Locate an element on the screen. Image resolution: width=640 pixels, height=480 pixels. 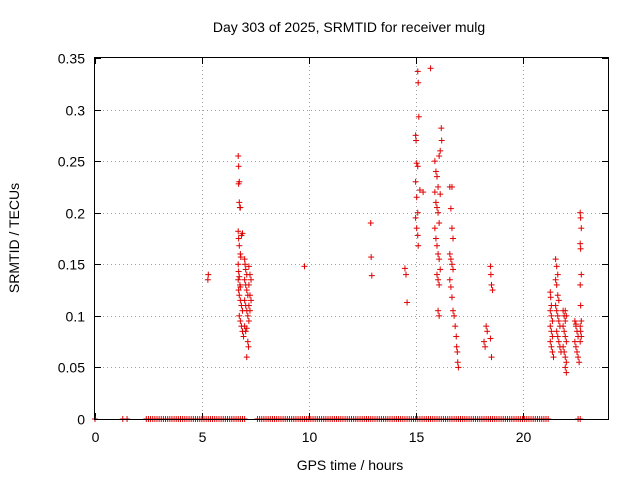
y-tick-label: 0.25 is located at coordinates (71, 162).